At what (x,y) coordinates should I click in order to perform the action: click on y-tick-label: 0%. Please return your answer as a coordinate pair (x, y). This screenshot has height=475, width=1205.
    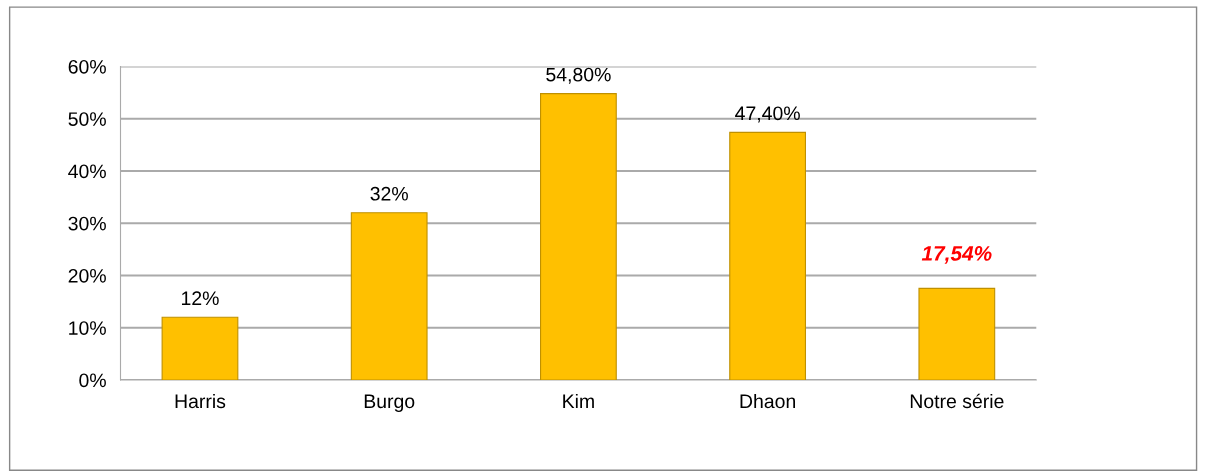
    Looking at the image, I should click on (92, 380).